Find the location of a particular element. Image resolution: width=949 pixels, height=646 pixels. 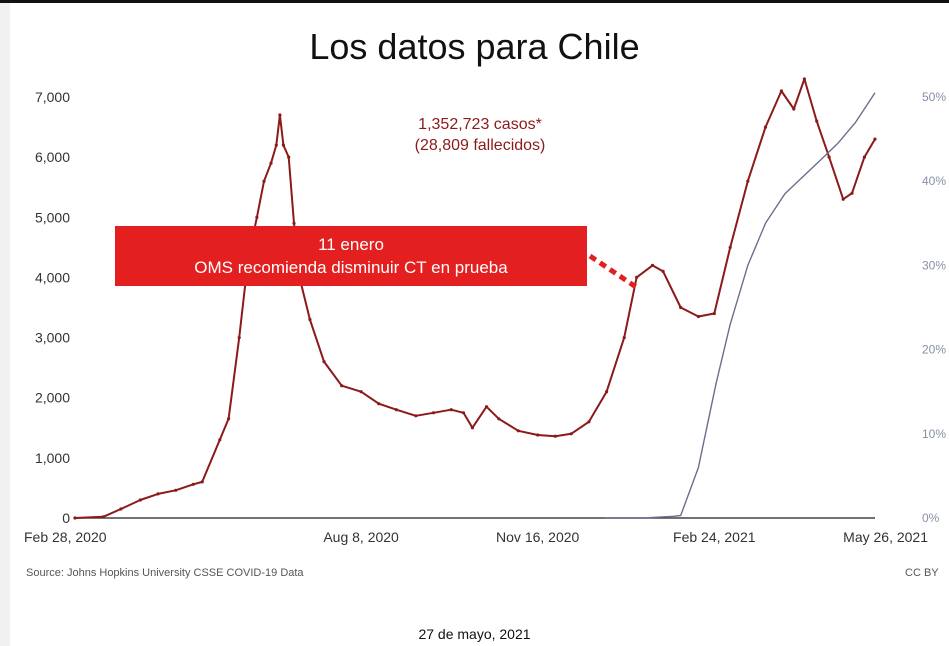

cases-annotation: 1,352,723 casos* is located at coordinates (480, 124).